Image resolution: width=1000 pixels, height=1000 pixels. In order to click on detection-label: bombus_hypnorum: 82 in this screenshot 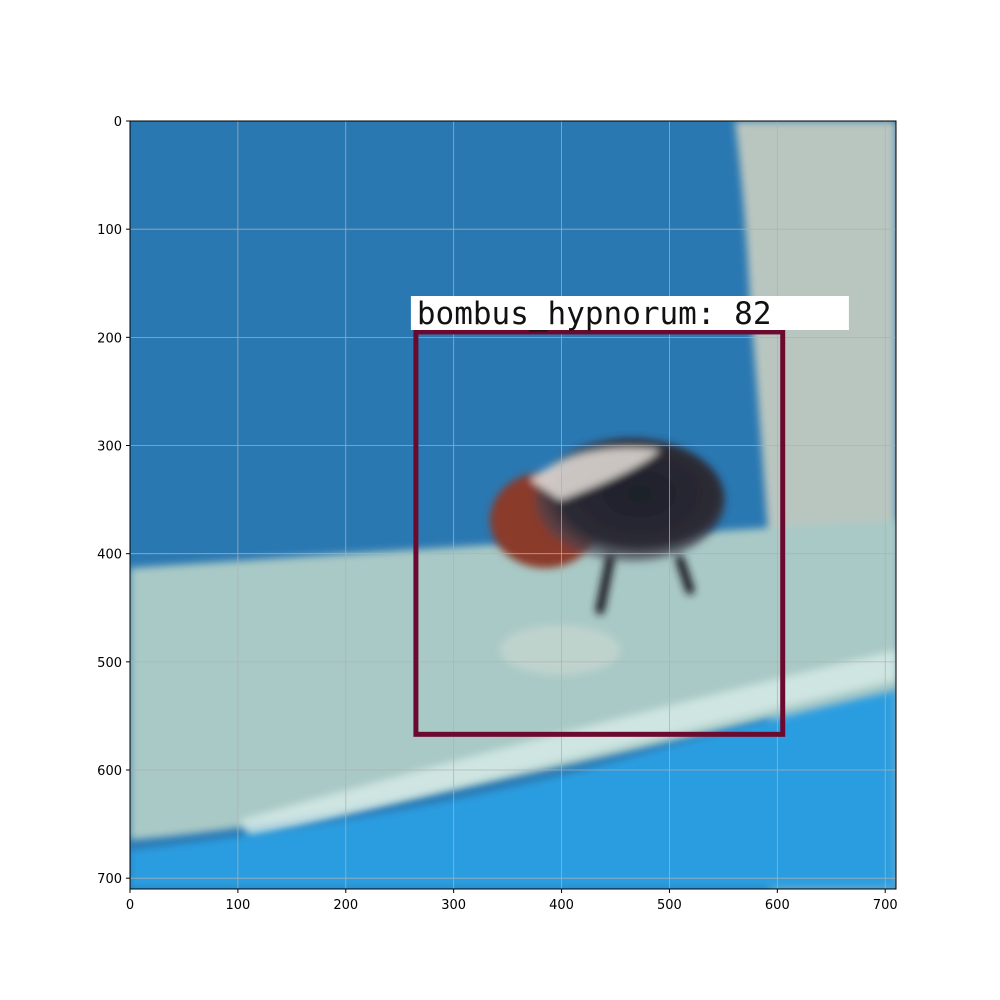, I will do `click(594, 314)`.